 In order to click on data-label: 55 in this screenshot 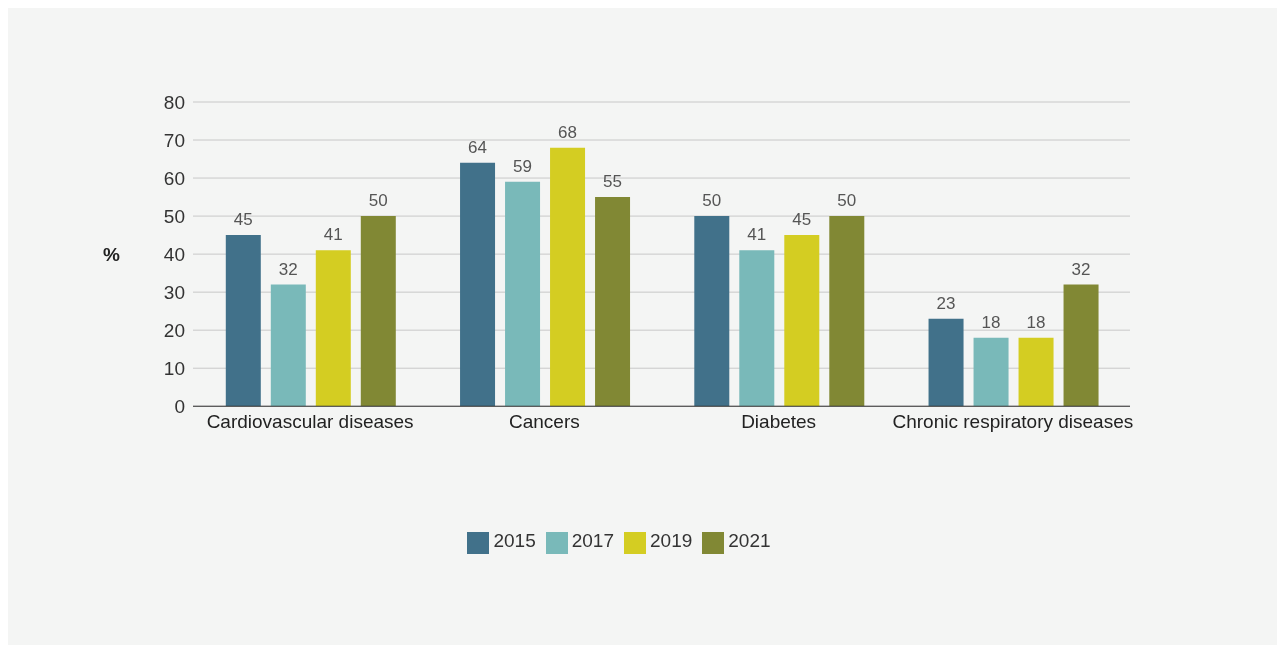, I will do `click(613, 182)`.